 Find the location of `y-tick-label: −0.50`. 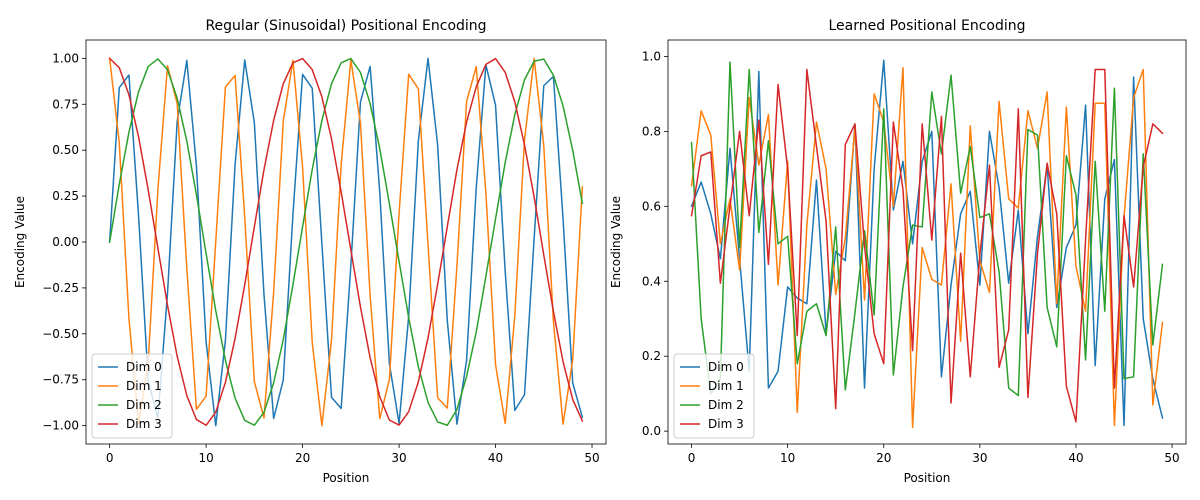

y-tick-label: −0.50 is located at coordinates (60, 334).